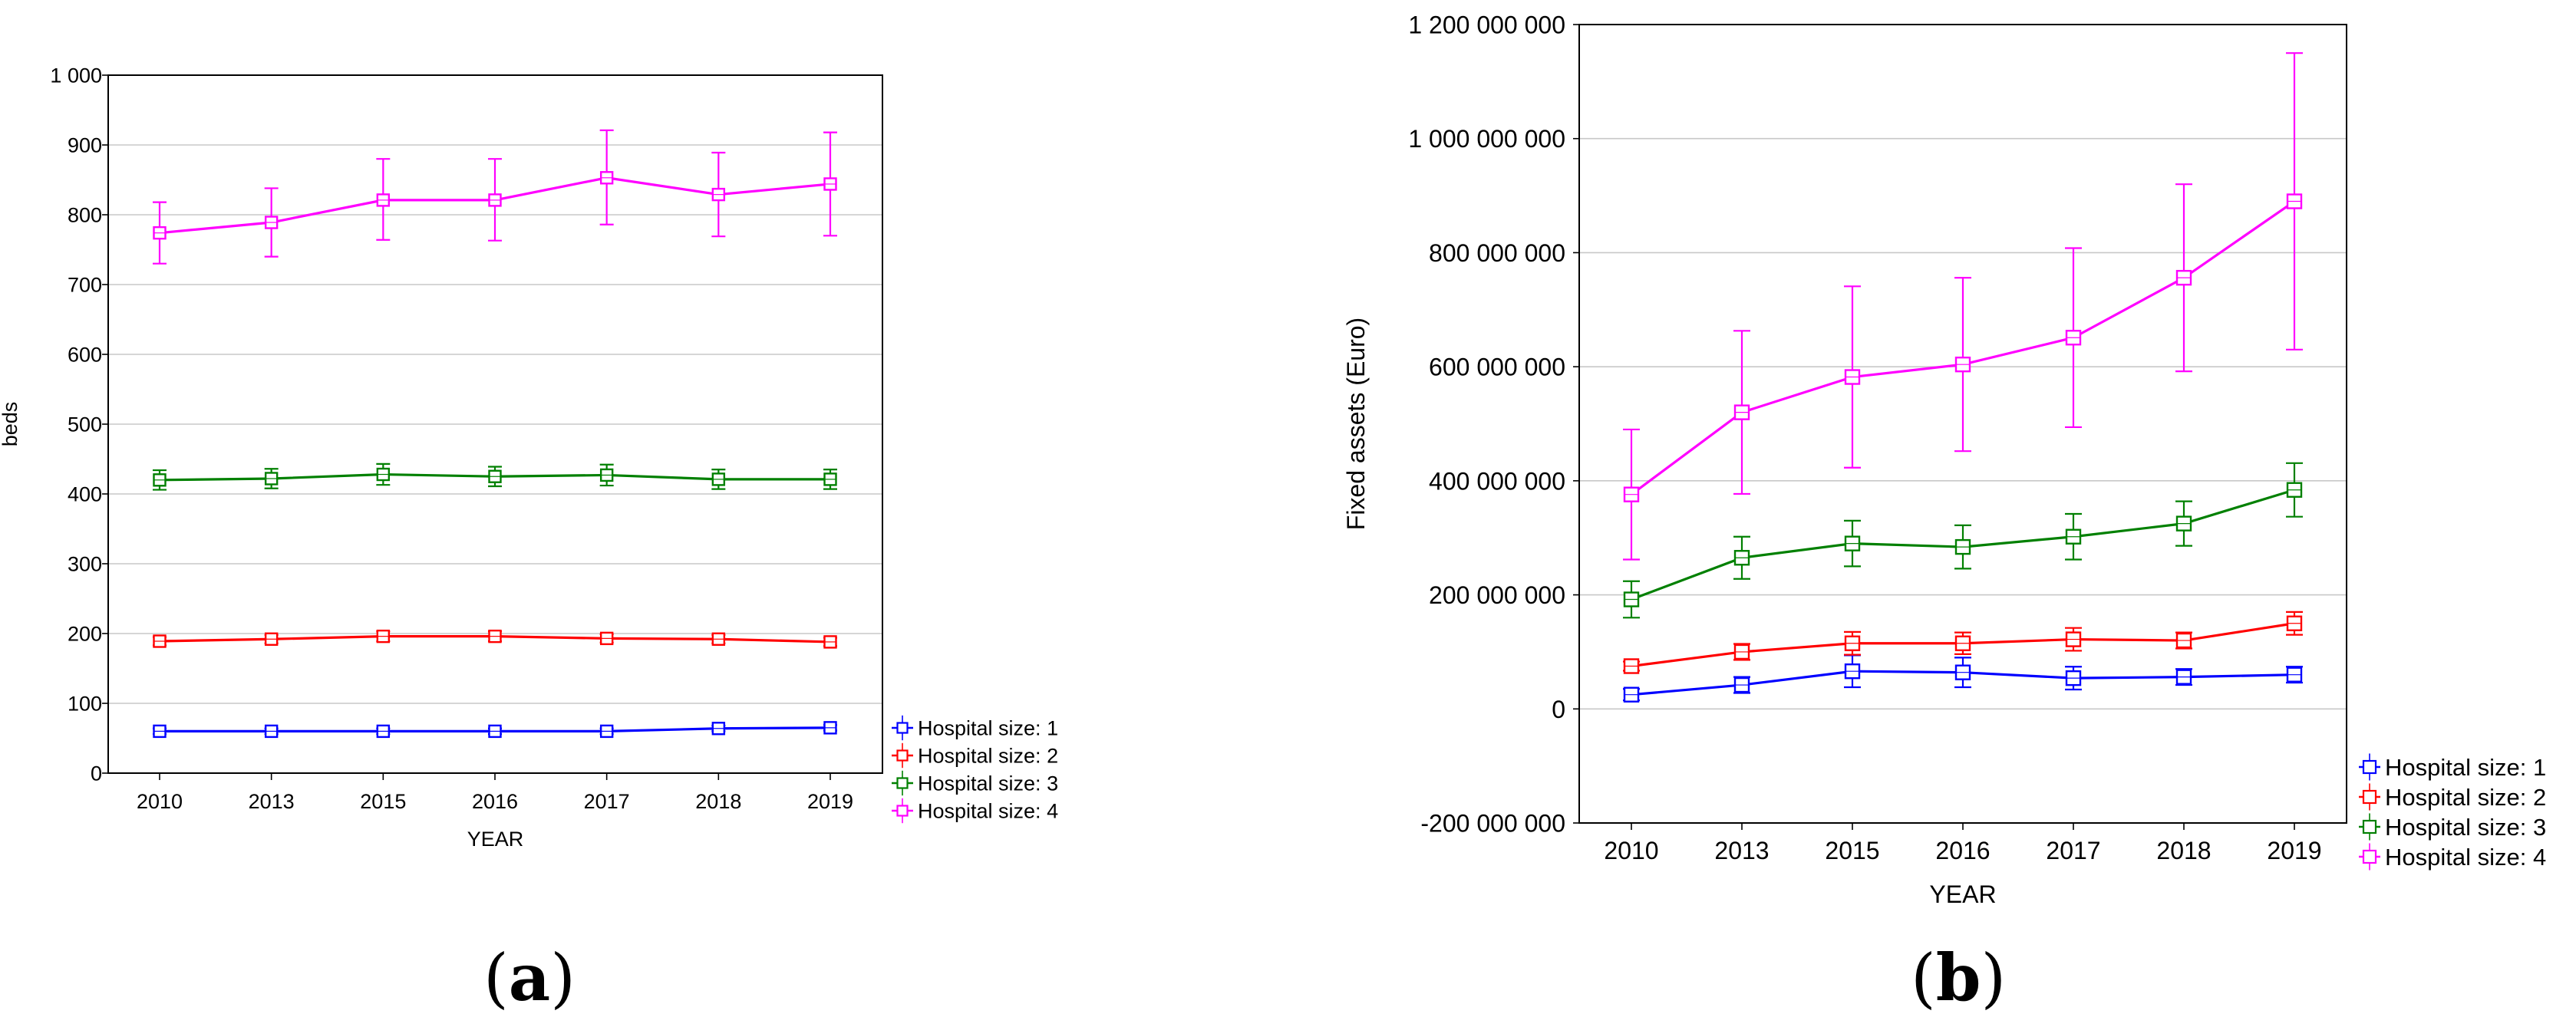 The image size is (2576, 1027). What do you see at coordinates (76, 75) in the screenshot?
I see `y-tick-label: 1 000` at bounding box center [76, 75].